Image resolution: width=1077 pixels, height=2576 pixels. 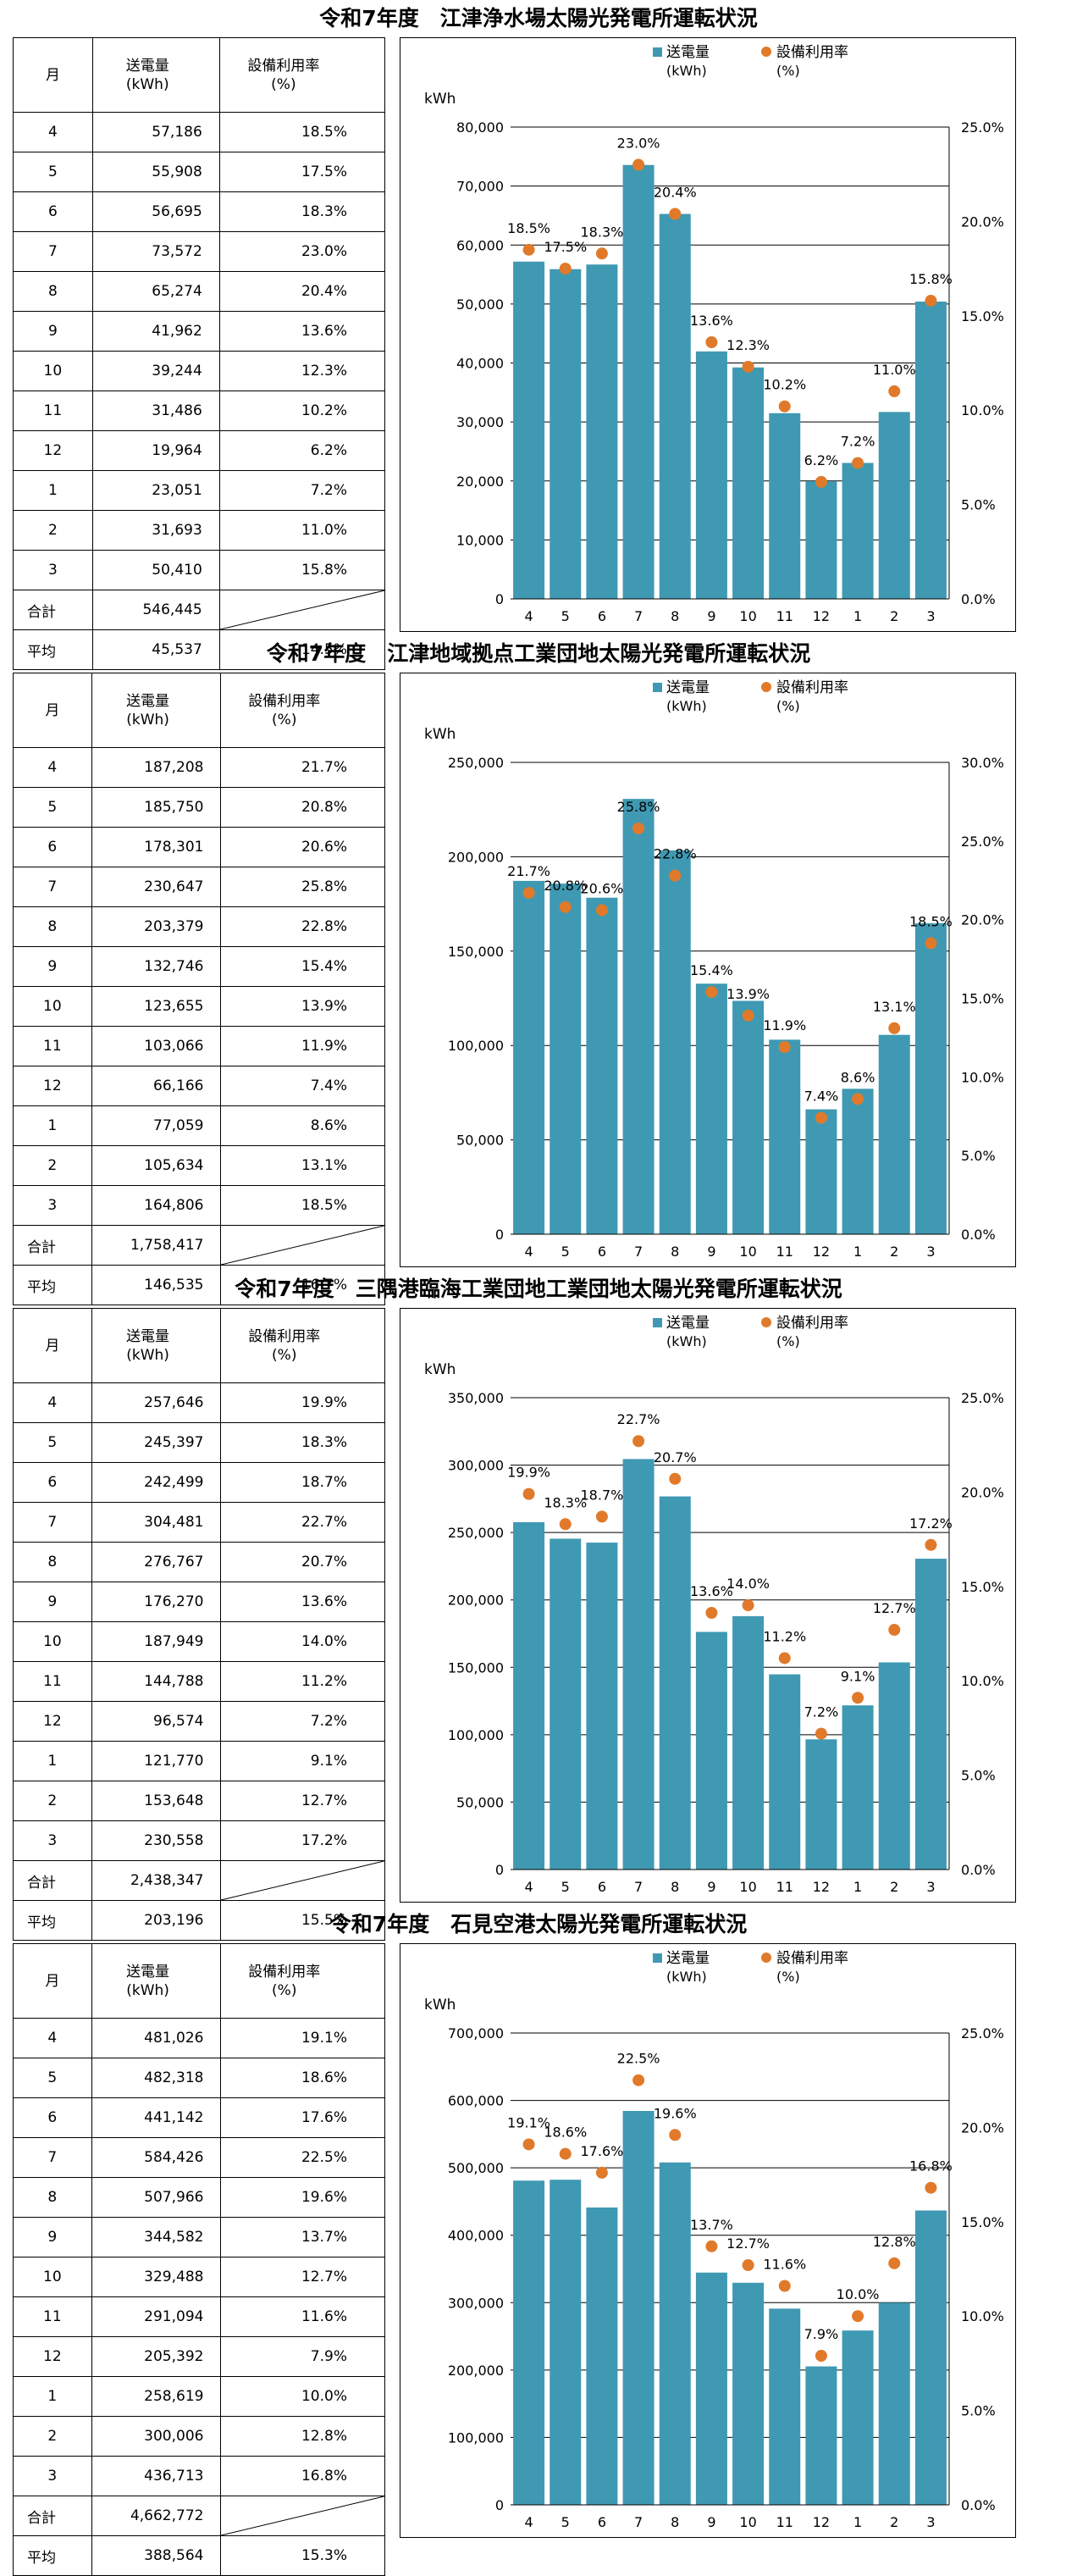 I want to click on cell-month: 7, so click(x=52, y=2157).